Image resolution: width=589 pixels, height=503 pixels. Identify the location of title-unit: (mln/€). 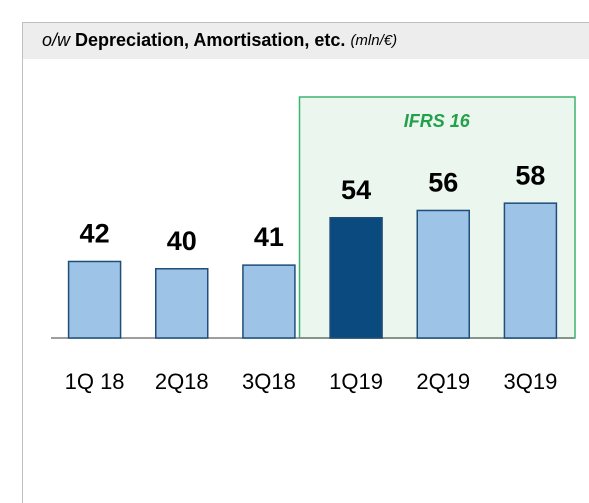
(373, 40).